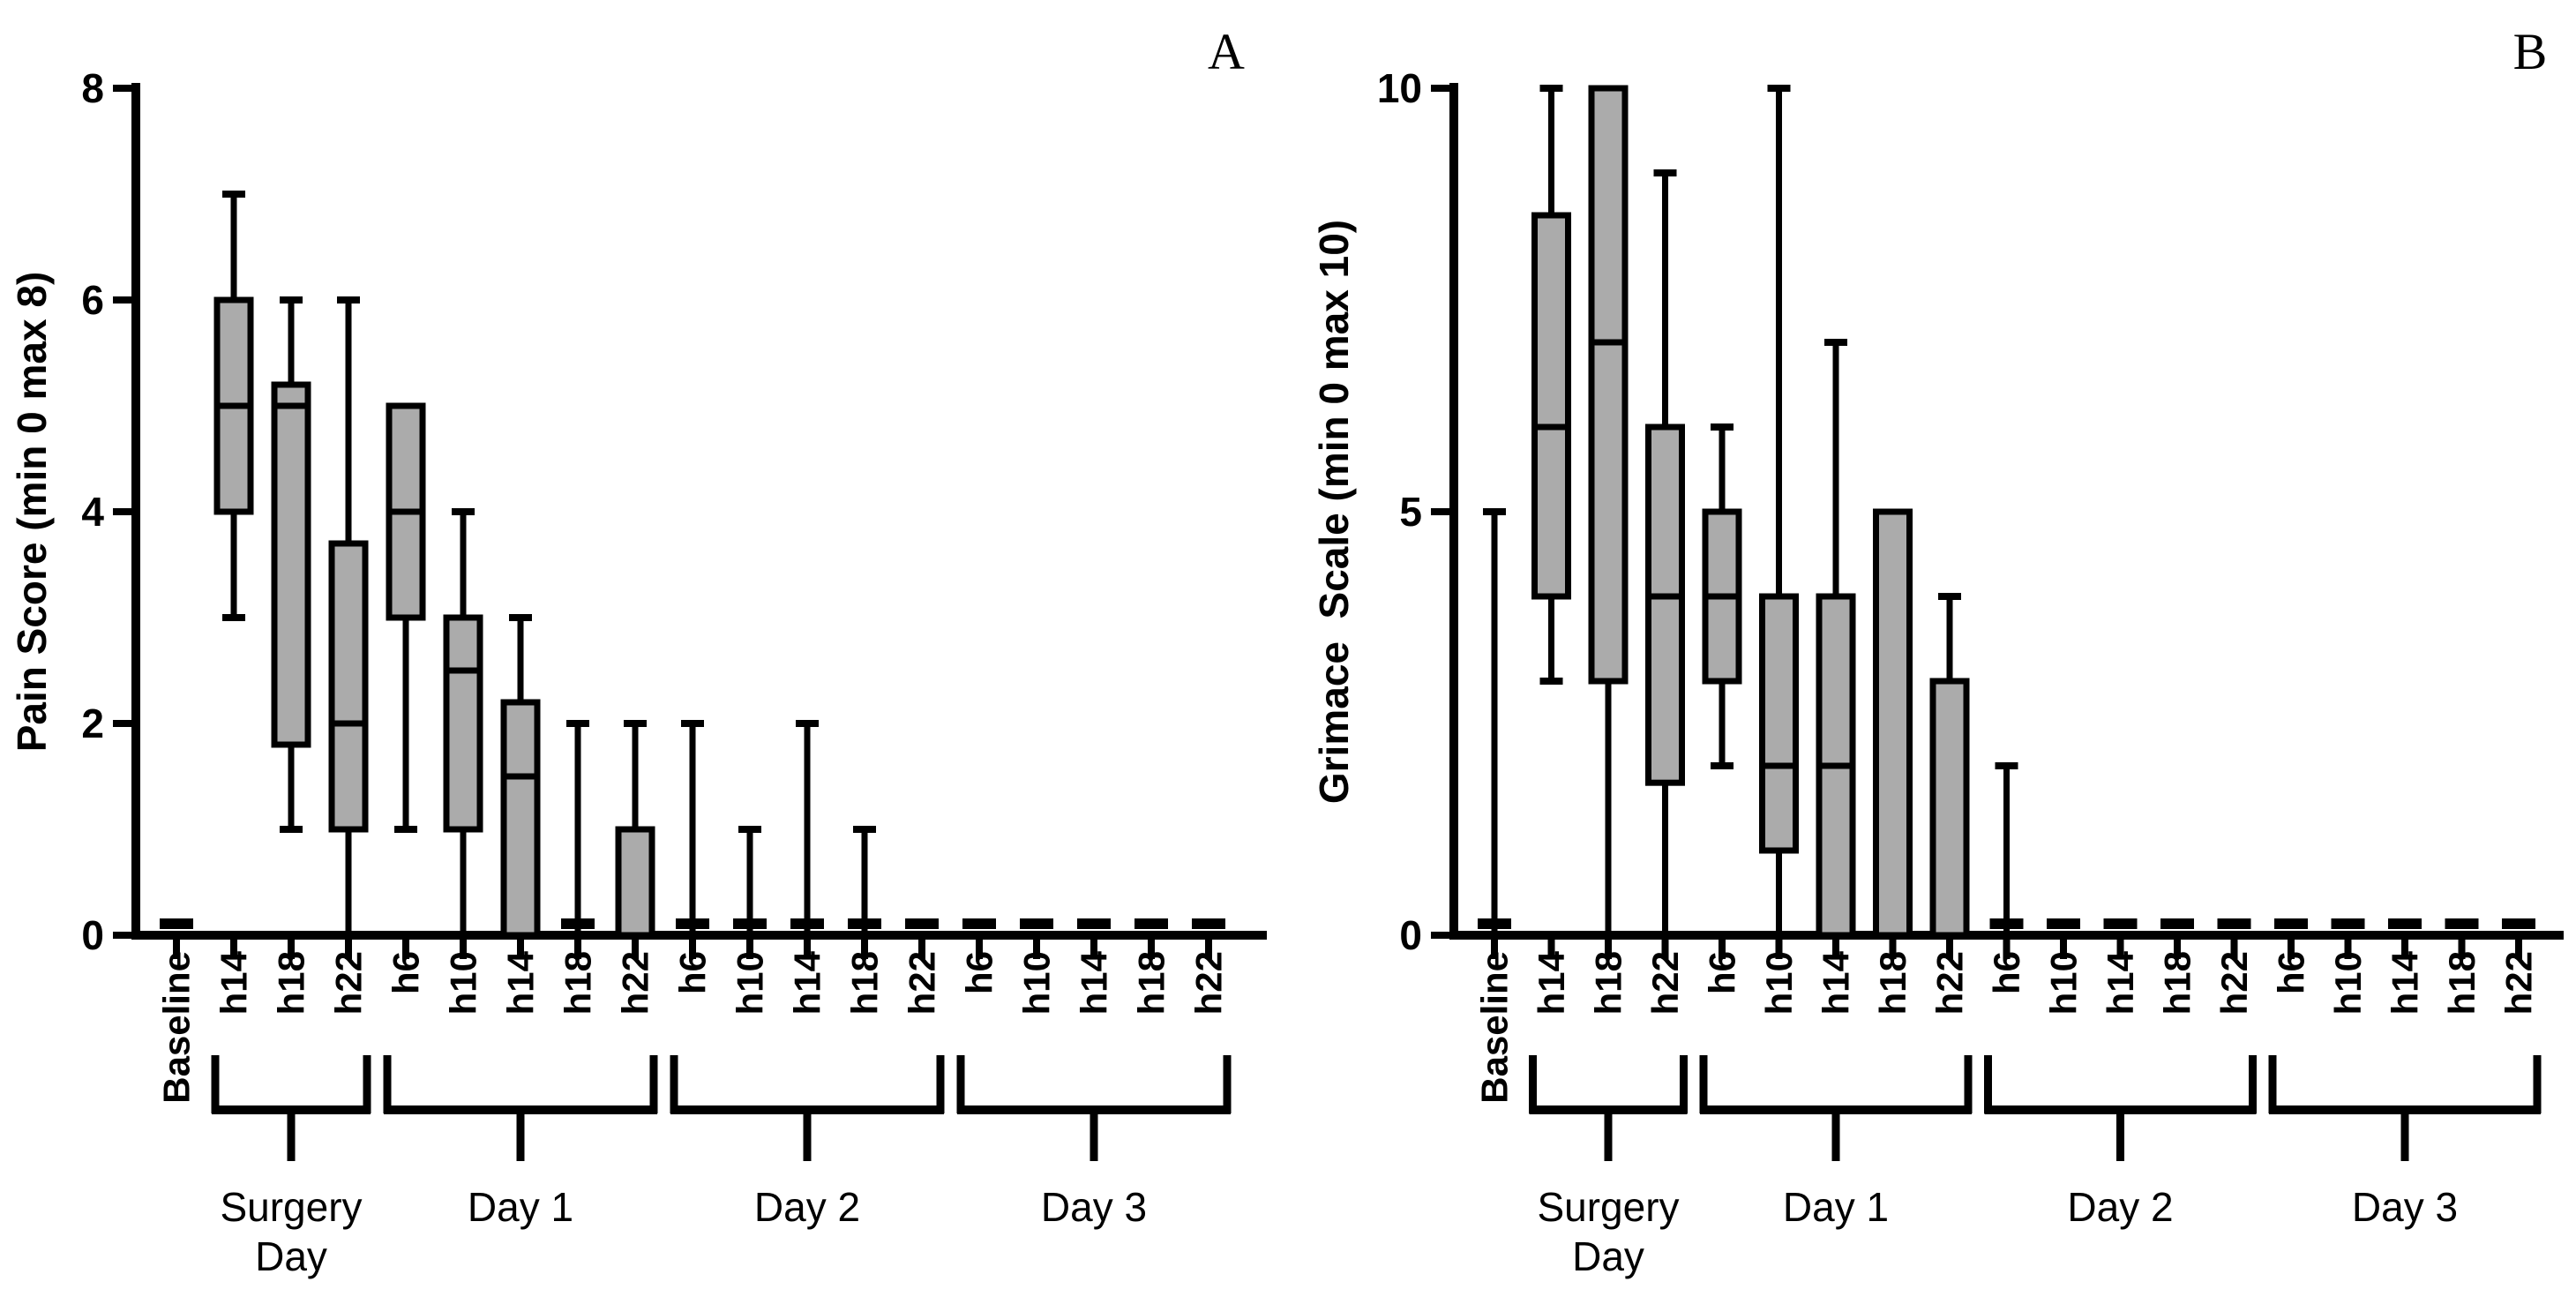 This screenshot has width=2576, height=1304. What do you see at coordinates (1227, 51) in the screenshot?
I see `panel-letter-a: A` at bounding box center [1227, 51].